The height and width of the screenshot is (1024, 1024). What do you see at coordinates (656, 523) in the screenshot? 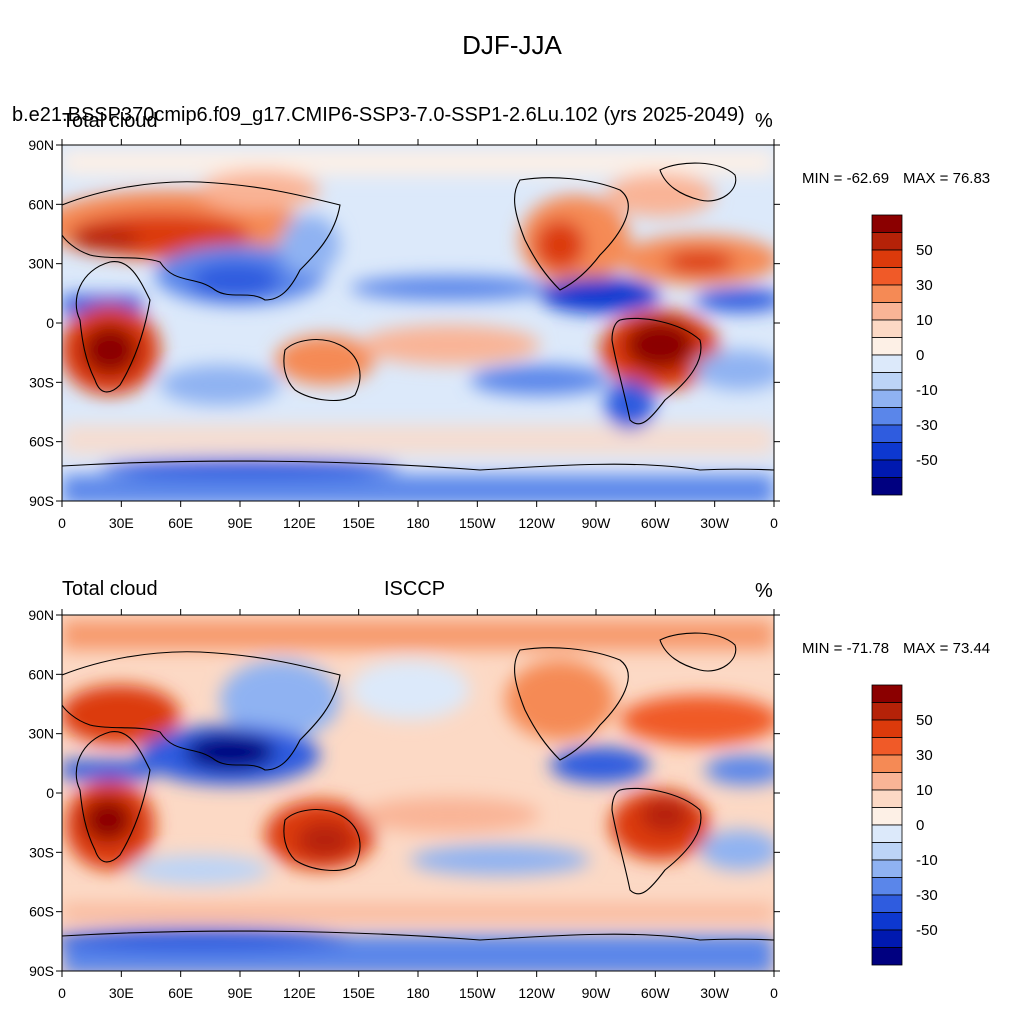
I see `panel-1-lon-tick-label: 60W` at bounding box center [656, 523].